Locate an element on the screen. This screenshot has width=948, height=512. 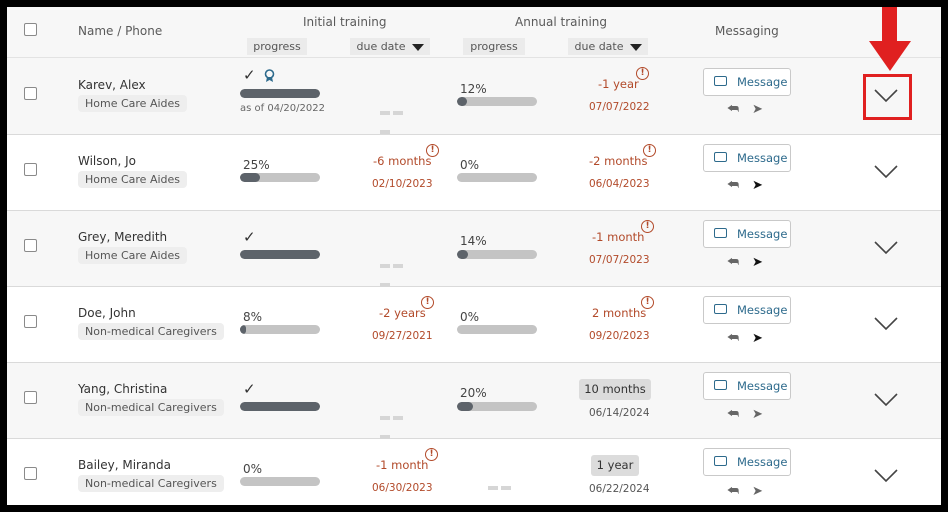
annual-progress-percent: 14% is located at coordinates (473, 241).